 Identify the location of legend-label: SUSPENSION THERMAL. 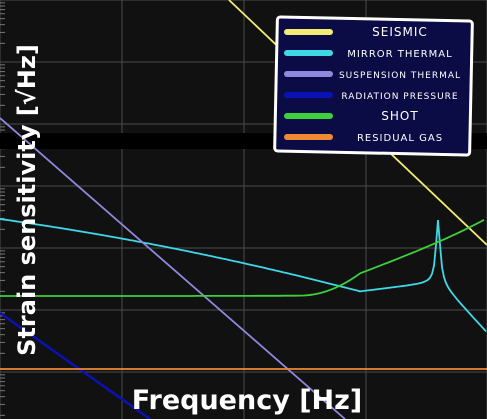
(400, 76).